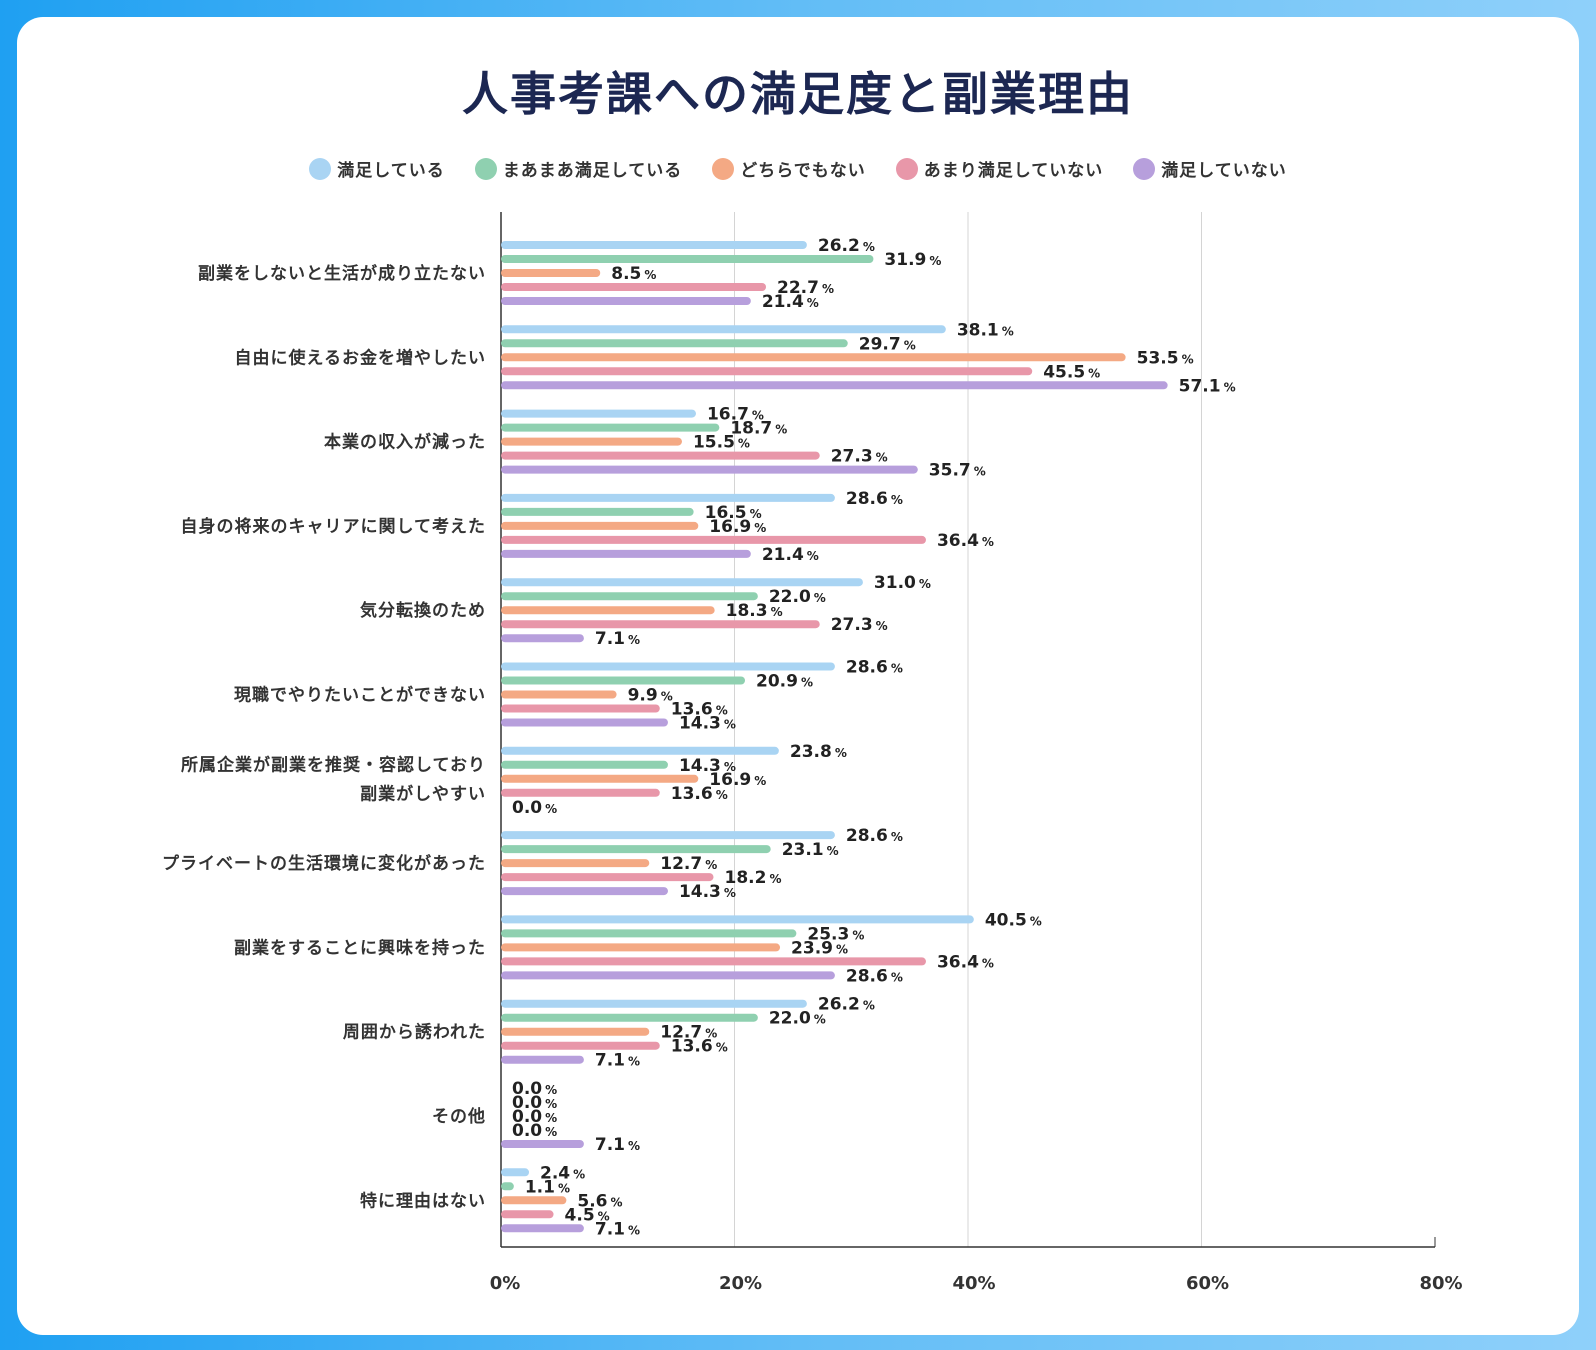 The height and width of the screenshot is (1350, 1596). Describe the element at coordinates (688, 864) in the screenshot. I see `bar-value-label: 12.7%` at that location.